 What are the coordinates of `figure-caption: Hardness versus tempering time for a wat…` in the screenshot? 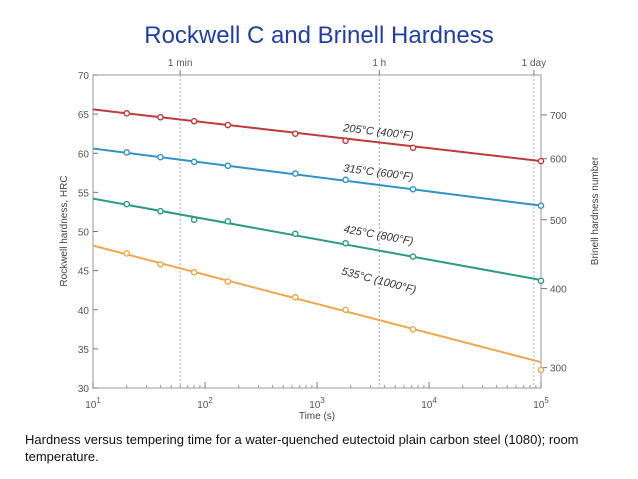 It's located at (302, 448).